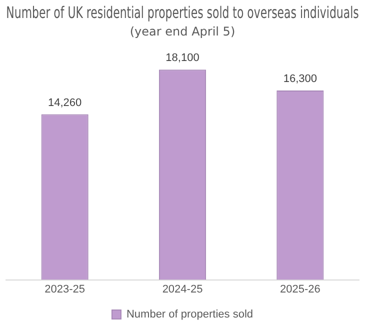 The height and width of the screenshot is (330, 365). I want to click on legend-label: Number of properties sold, so click(190, 314).